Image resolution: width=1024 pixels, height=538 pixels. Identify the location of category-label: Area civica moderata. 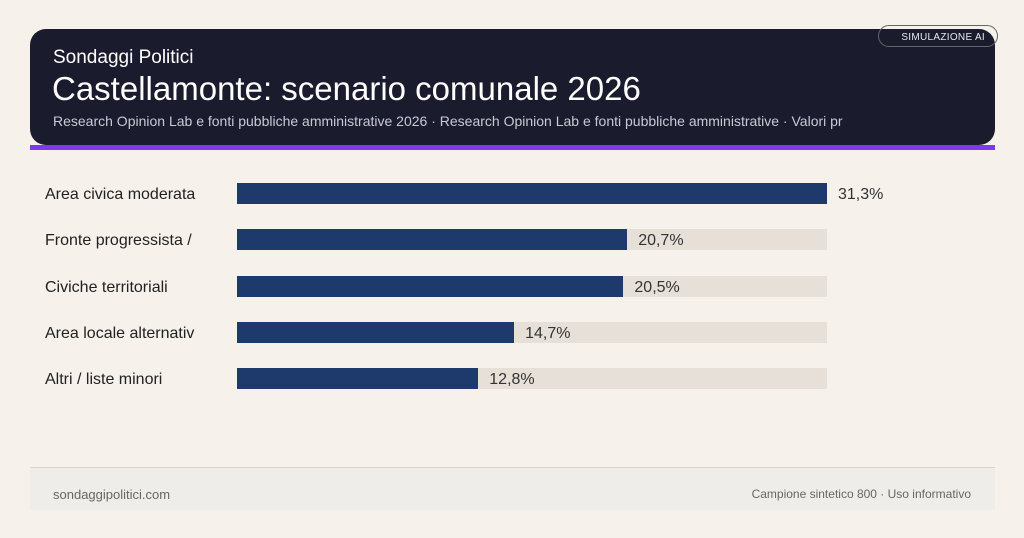
(120, 194).